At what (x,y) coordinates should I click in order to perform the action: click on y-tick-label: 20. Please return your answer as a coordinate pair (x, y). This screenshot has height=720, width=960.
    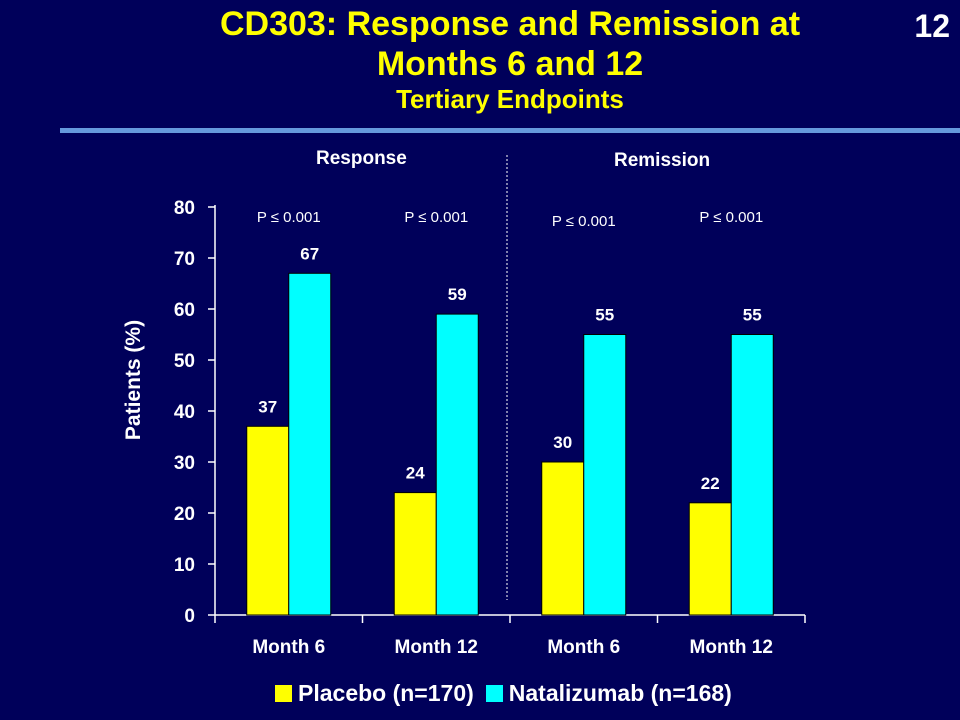
    Looking at the image, I should click on (184, 514).